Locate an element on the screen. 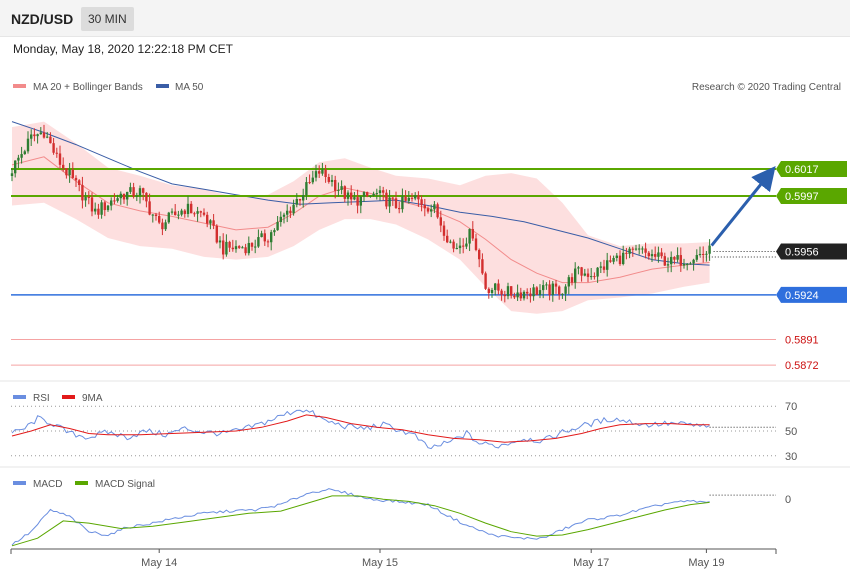 The width and height of the screenshot is (850, 576). macd-line is located at coordinates (360, 517).